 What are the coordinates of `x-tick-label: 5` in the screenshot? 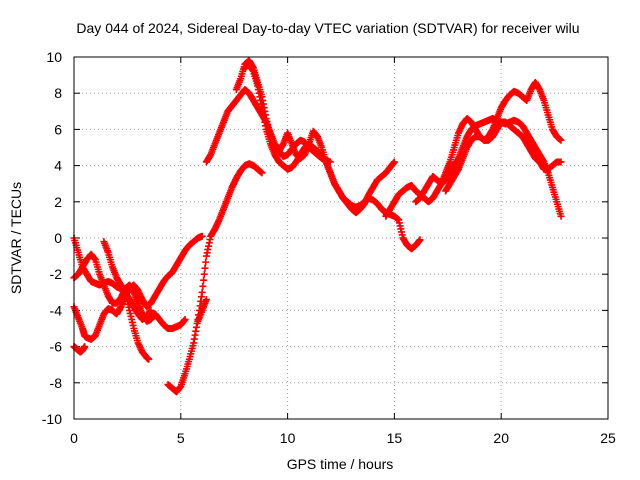 It's located at (181, 438).